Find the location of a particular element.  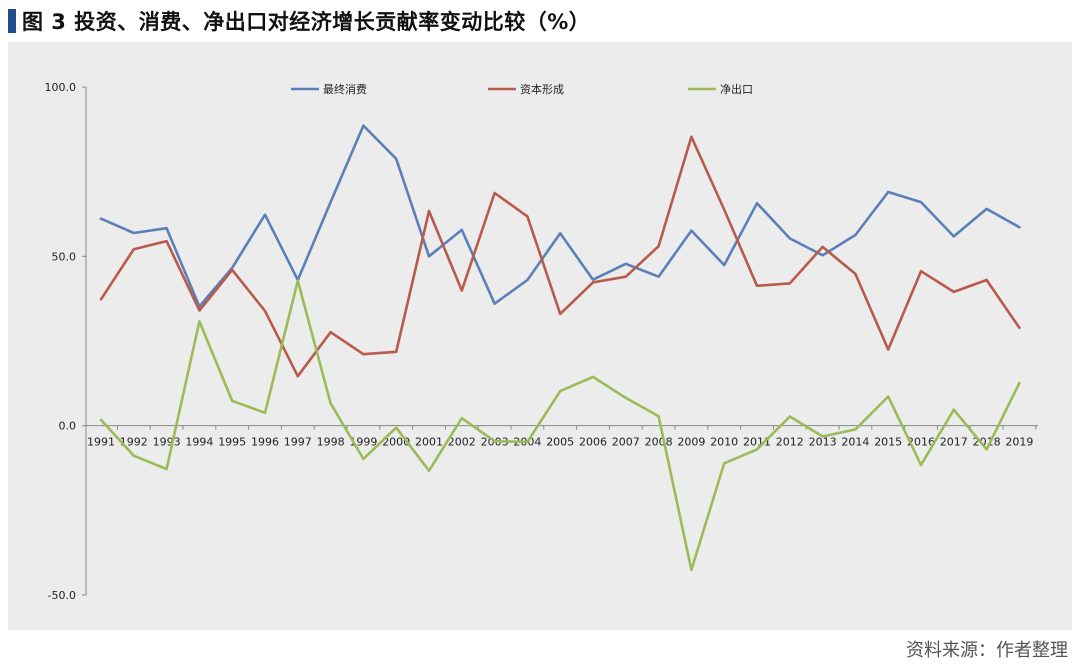

legend-label: 资本形成 is located at coordinates (542, 89).